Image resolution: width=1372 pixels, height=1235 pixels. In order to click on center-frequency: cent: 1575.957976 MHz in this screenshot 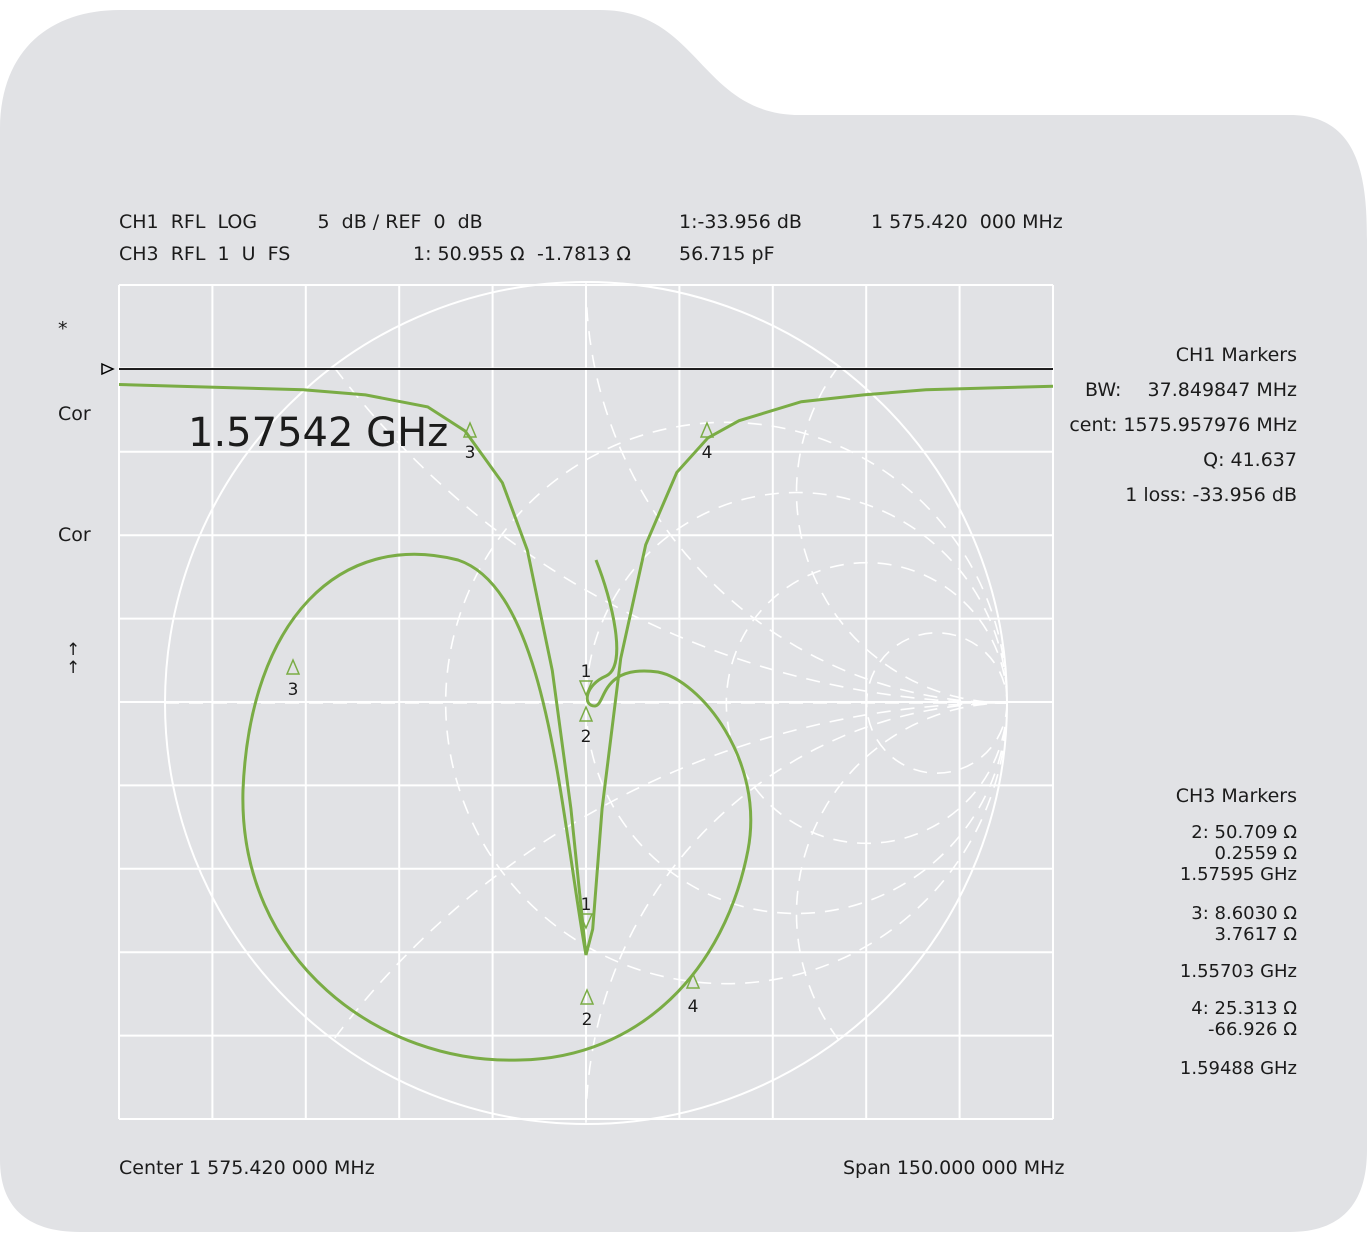, I will do `click(1183, 425)`.